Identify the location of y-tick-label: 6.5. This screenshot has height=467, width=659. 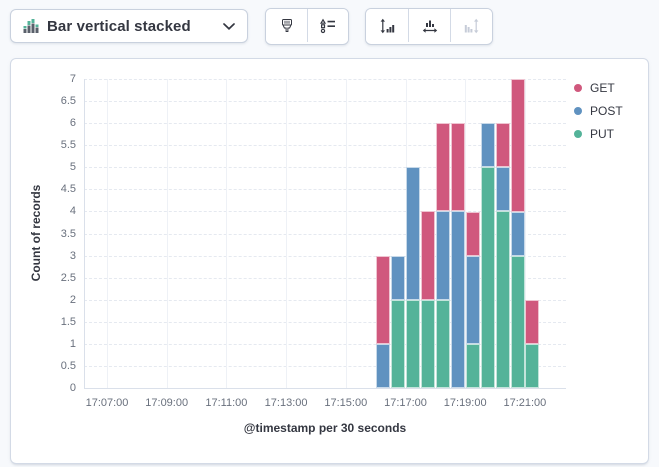
(68, 101).